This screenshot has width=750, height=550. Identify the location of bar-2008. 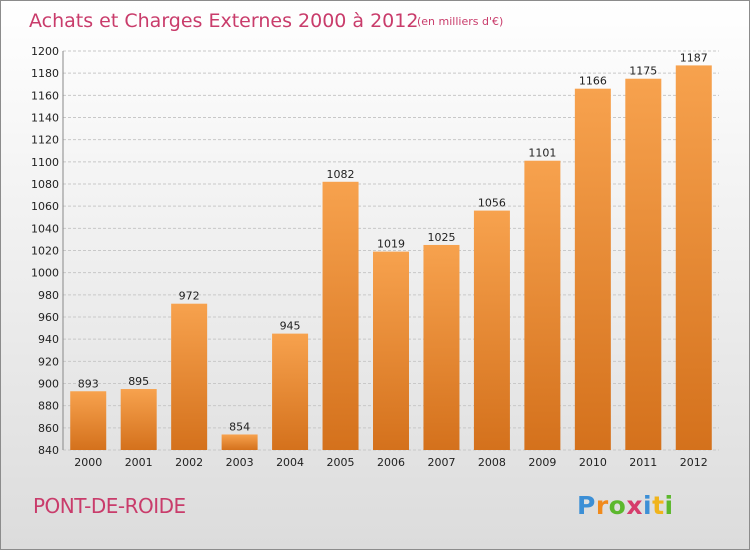
(491, 330).